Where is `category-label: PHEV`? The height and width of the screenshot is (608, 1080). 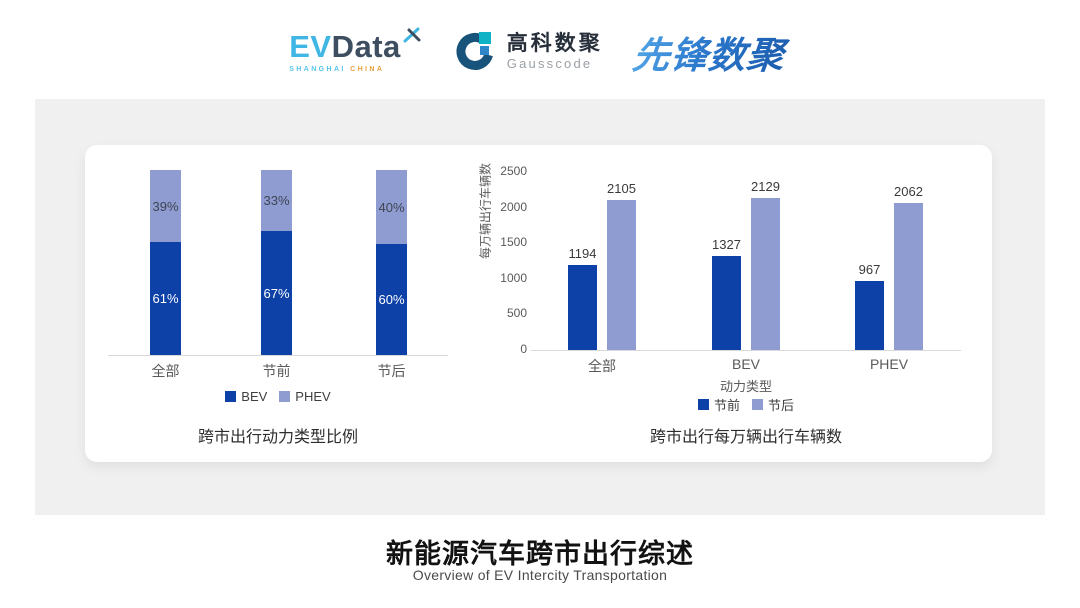
category-label: PHEV is located at coordinates (889, 364).